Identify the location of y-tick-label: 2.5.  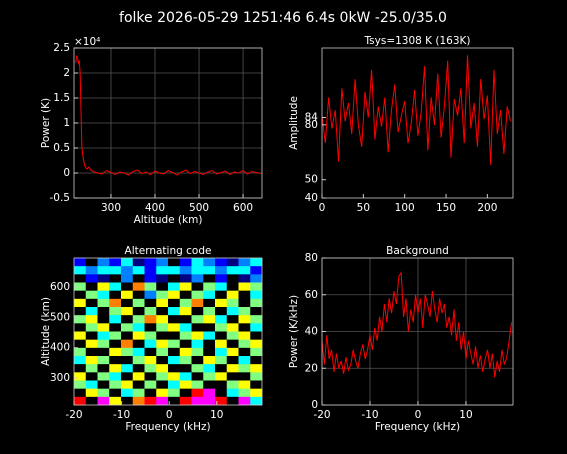
(61, 48).